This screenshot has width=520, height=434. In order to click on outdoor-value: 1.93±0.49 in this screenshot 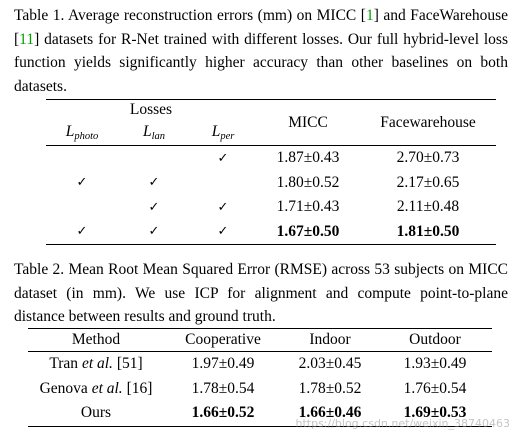, I will do `click(435, 364)`.